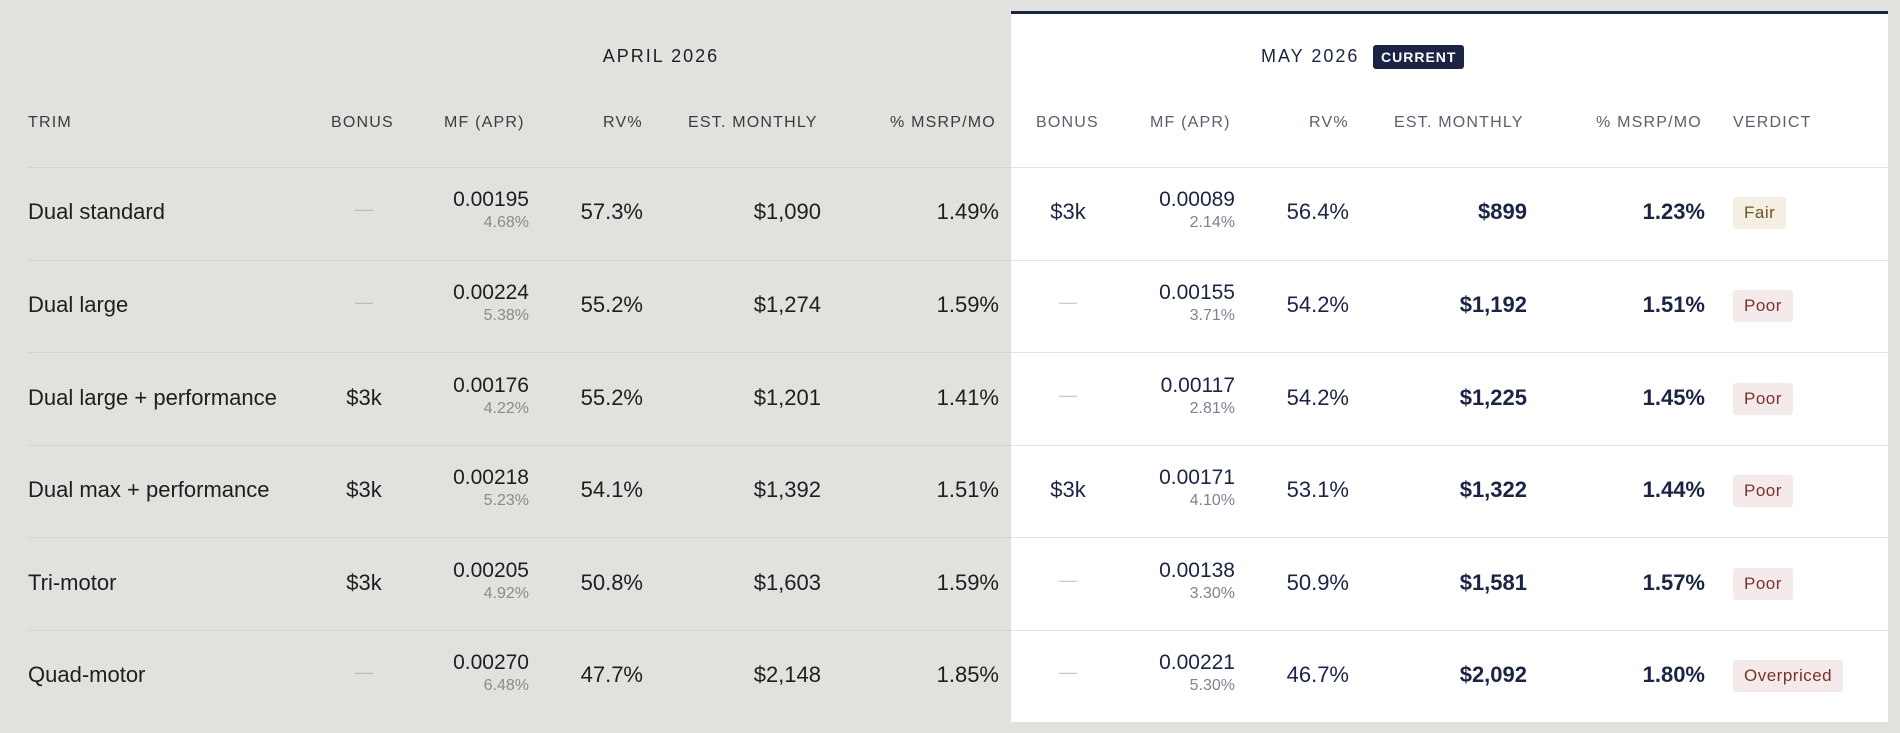  What do you see at coordinates (50, 122) in the screenshot?
I see `header-trim: TRIM` at bounding box center [50, 122].